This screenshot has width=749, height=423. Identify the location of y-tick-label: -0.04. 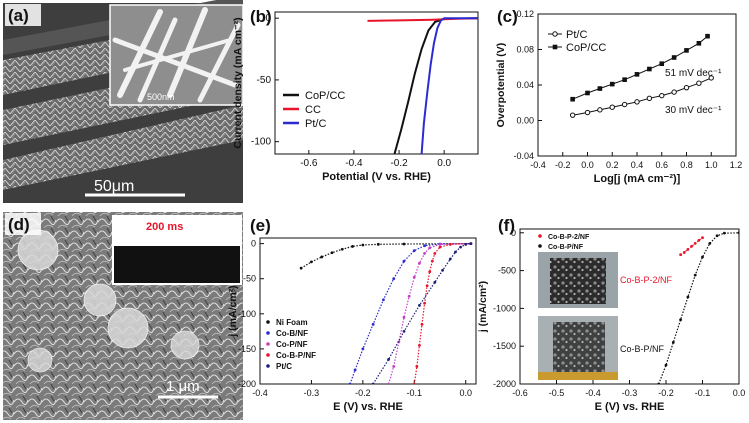
(523, 156).